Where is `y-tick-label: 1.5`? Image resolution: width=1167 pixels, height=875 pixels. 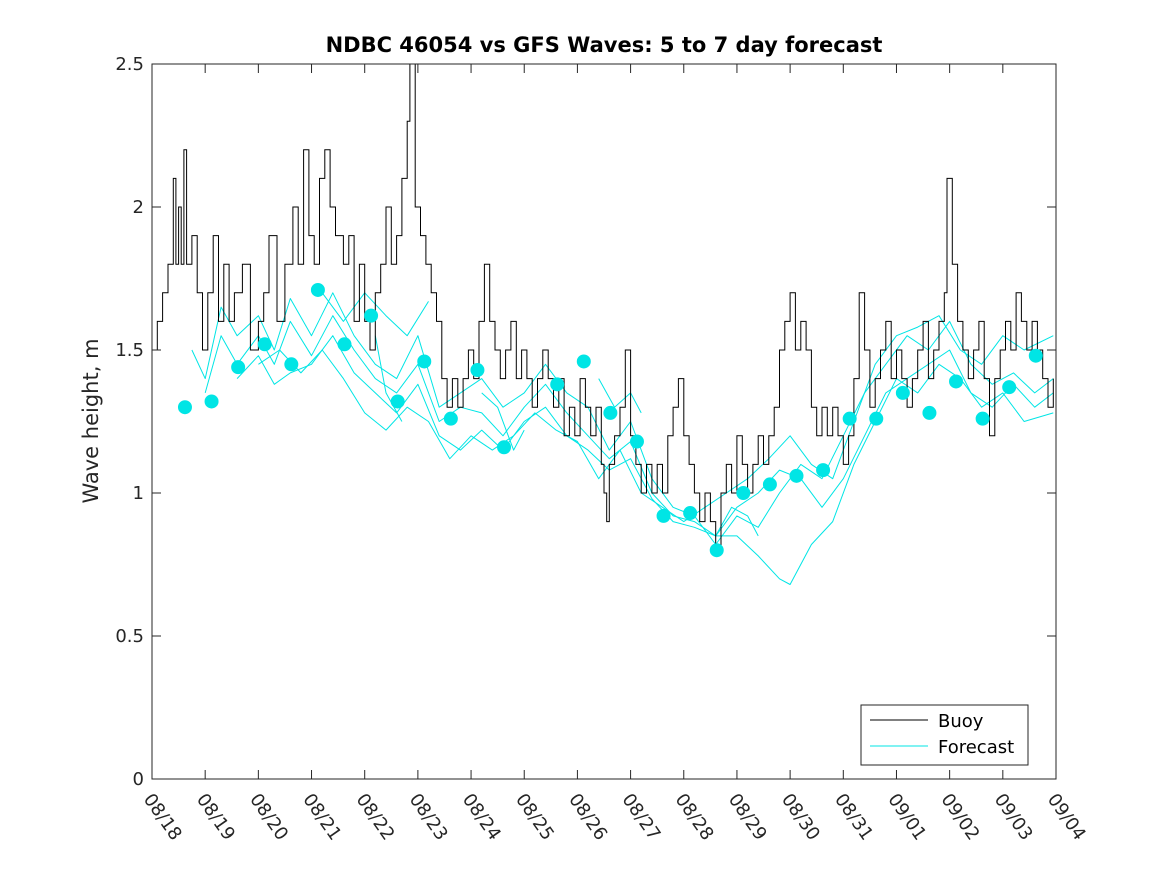 y-tick-label: 1.5 is located at coordinates (129, 350).